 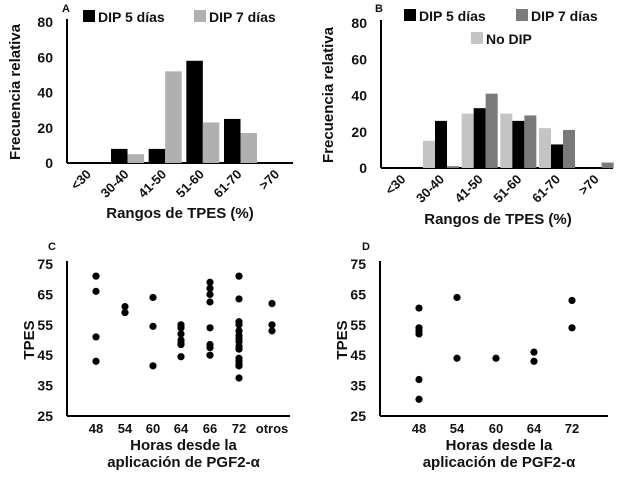 I want to click on panel-b-legend-label: No DIP, so click(x=509, y=39).